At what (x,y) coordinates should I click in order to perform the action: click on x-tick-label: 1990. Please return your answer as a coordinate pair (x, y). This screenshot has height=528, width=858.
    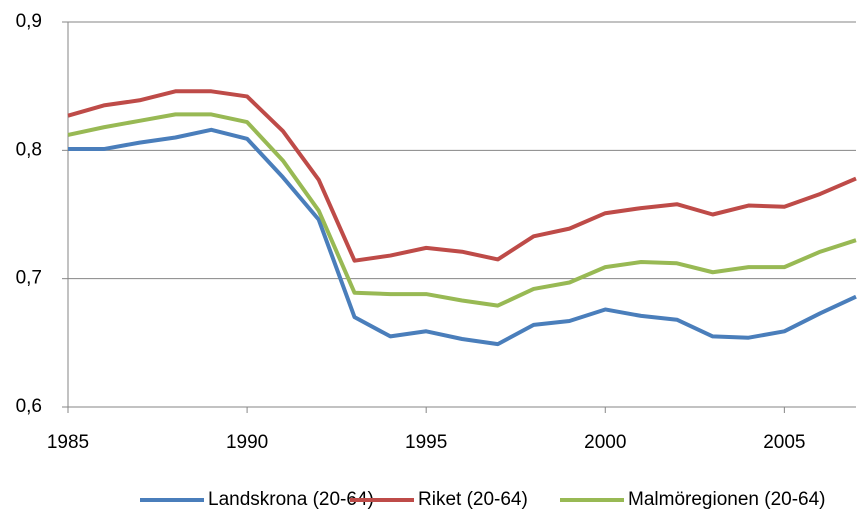
    Looking at the image, I should click on (247, 442).